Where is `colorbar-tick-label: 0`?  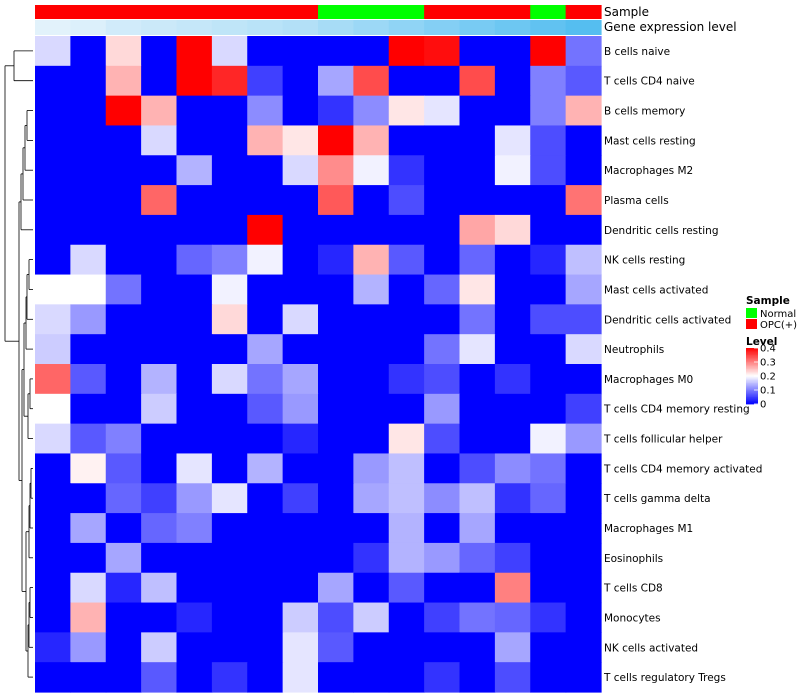 colorbar-tick-label: 0 is located at coordinates (763, 405).